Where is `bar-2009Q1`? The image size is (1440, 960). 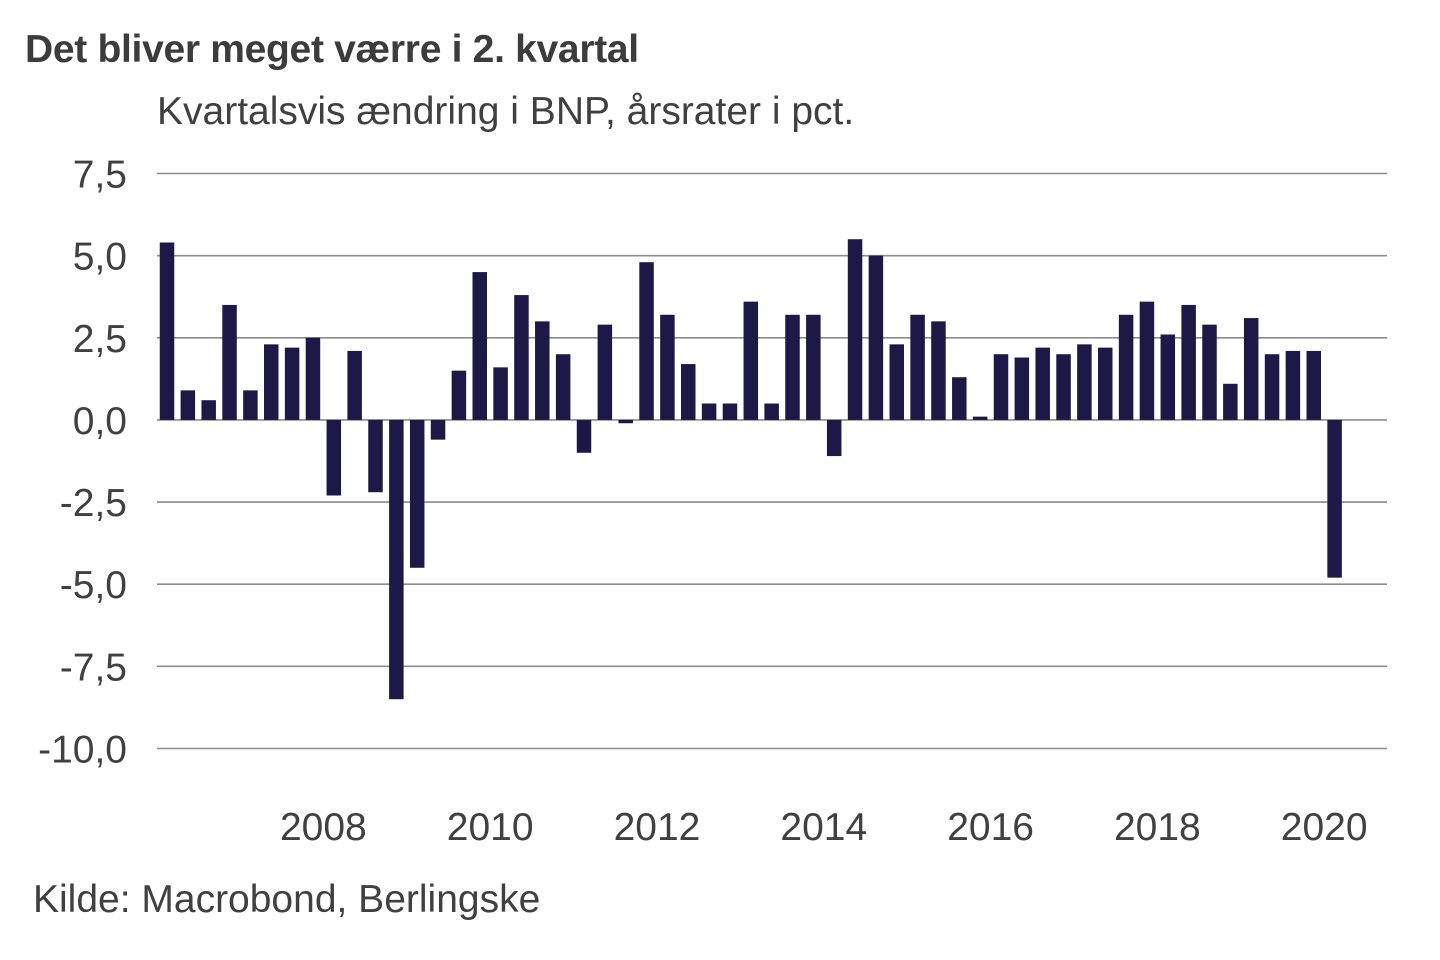
bar-2009Q1 is located at coordinates (396, 559).